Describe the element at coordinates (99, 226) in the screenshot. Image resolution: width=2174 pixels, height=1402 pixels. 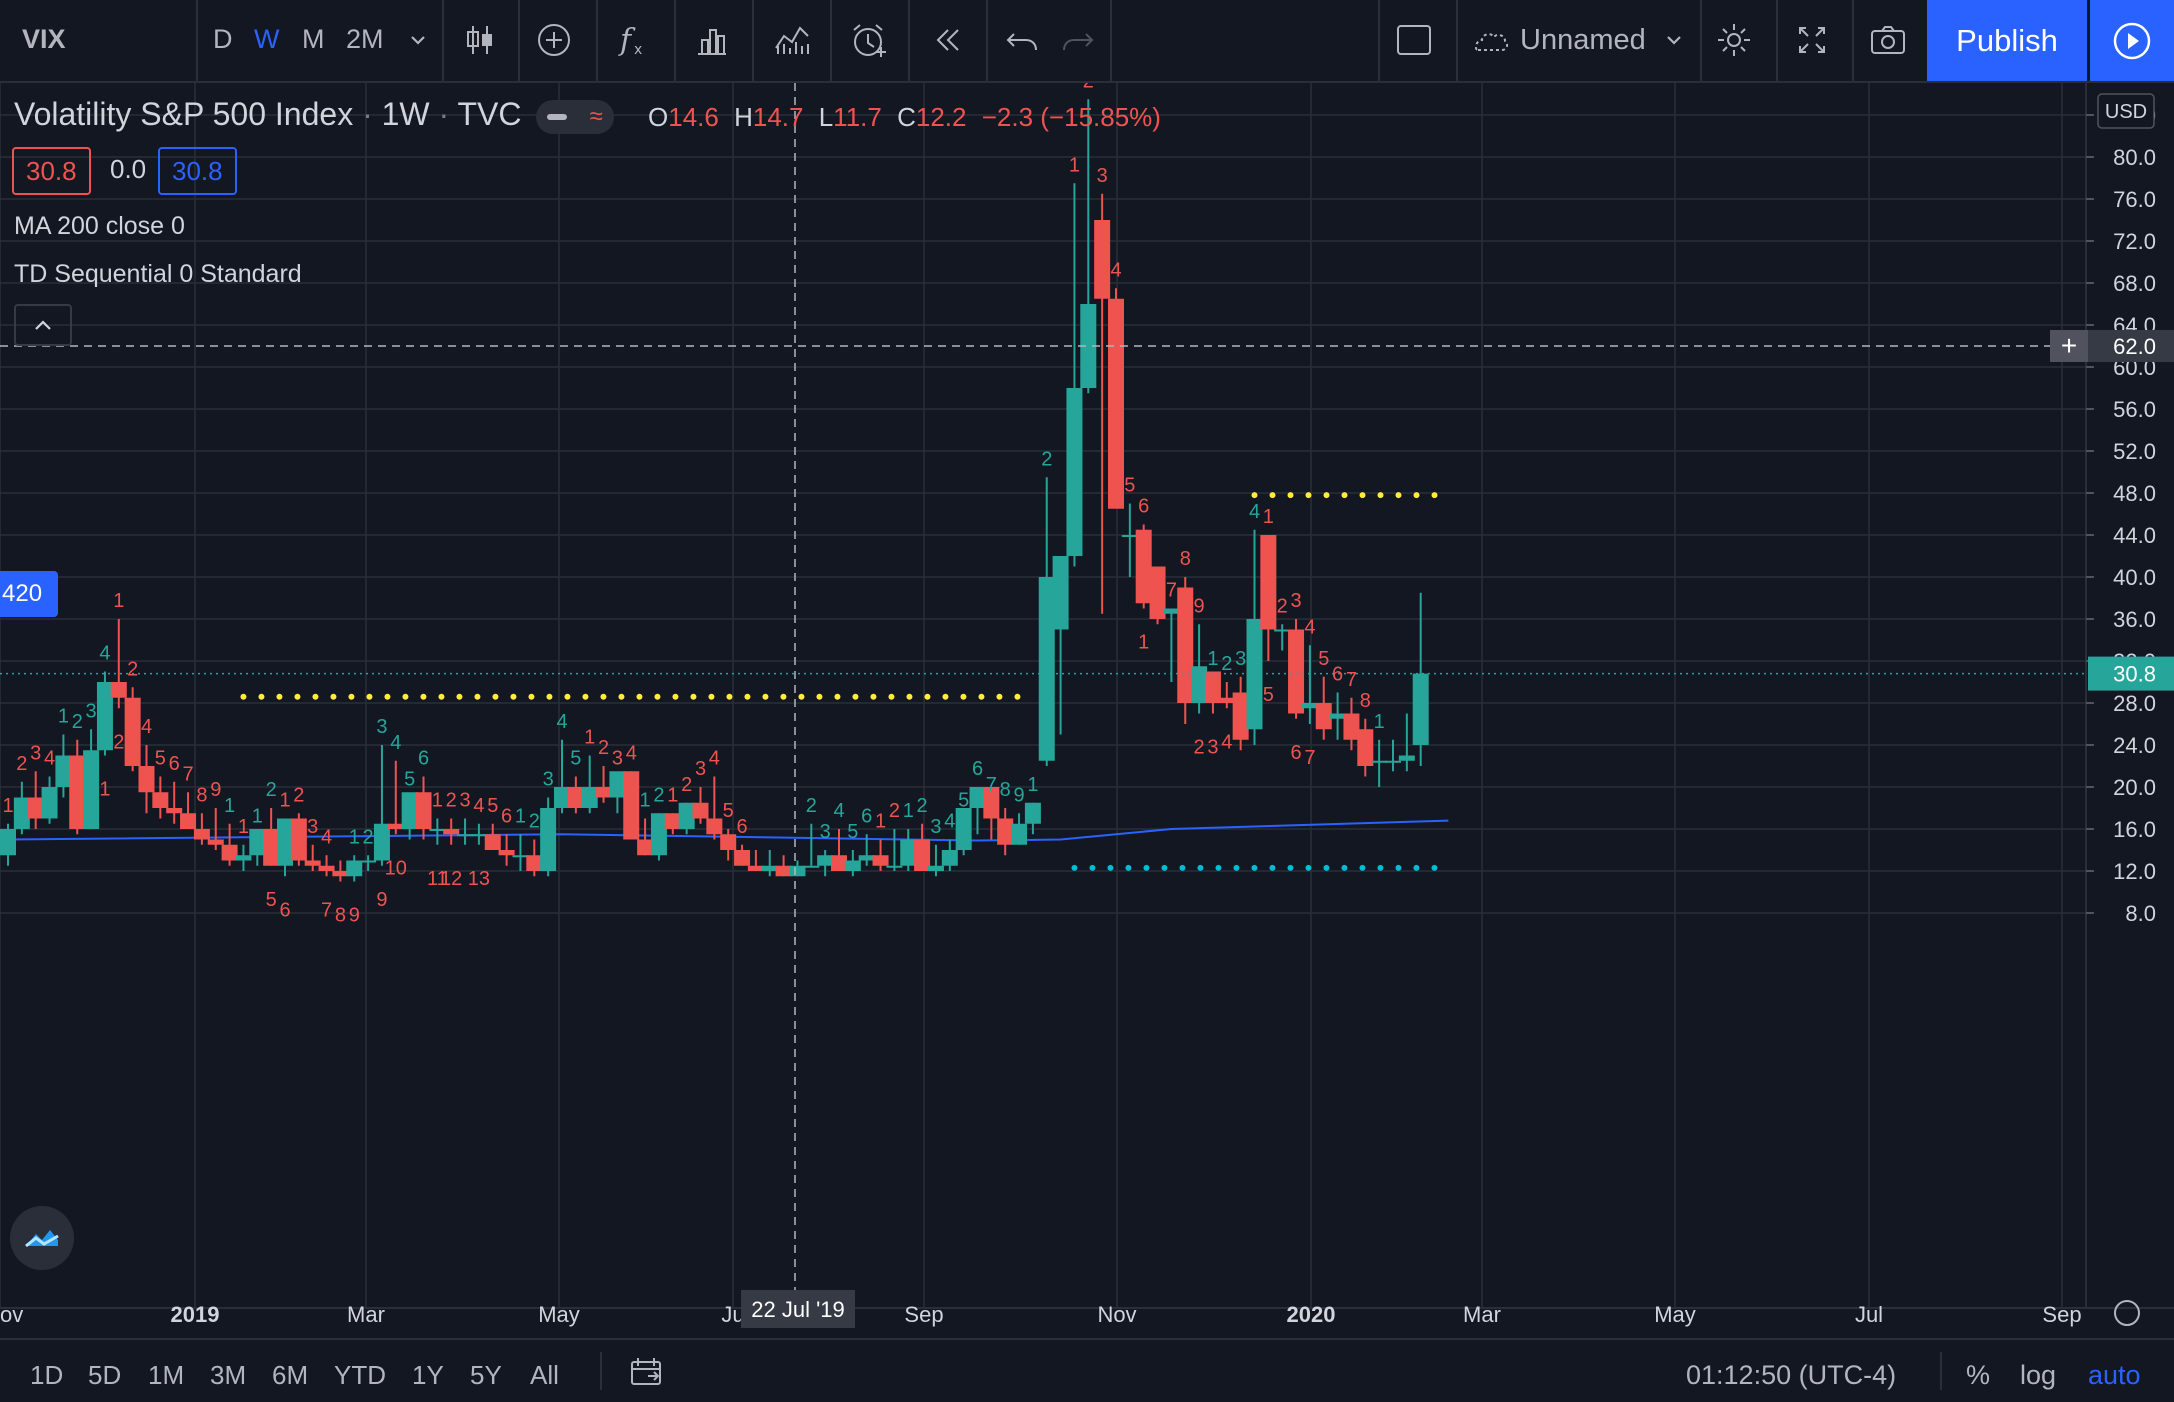
I see `indicator-ma200: MA 200 close 0` at that location.